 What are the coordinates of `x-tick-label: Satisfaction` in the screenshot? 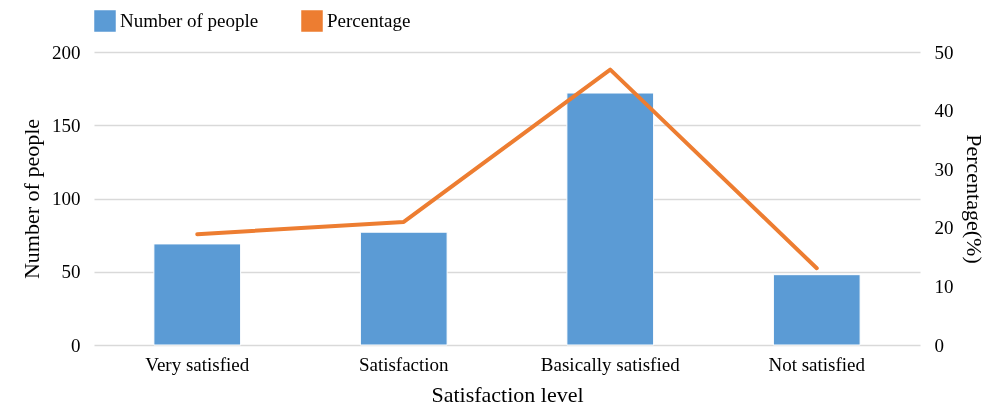 It's located at (404, 364).